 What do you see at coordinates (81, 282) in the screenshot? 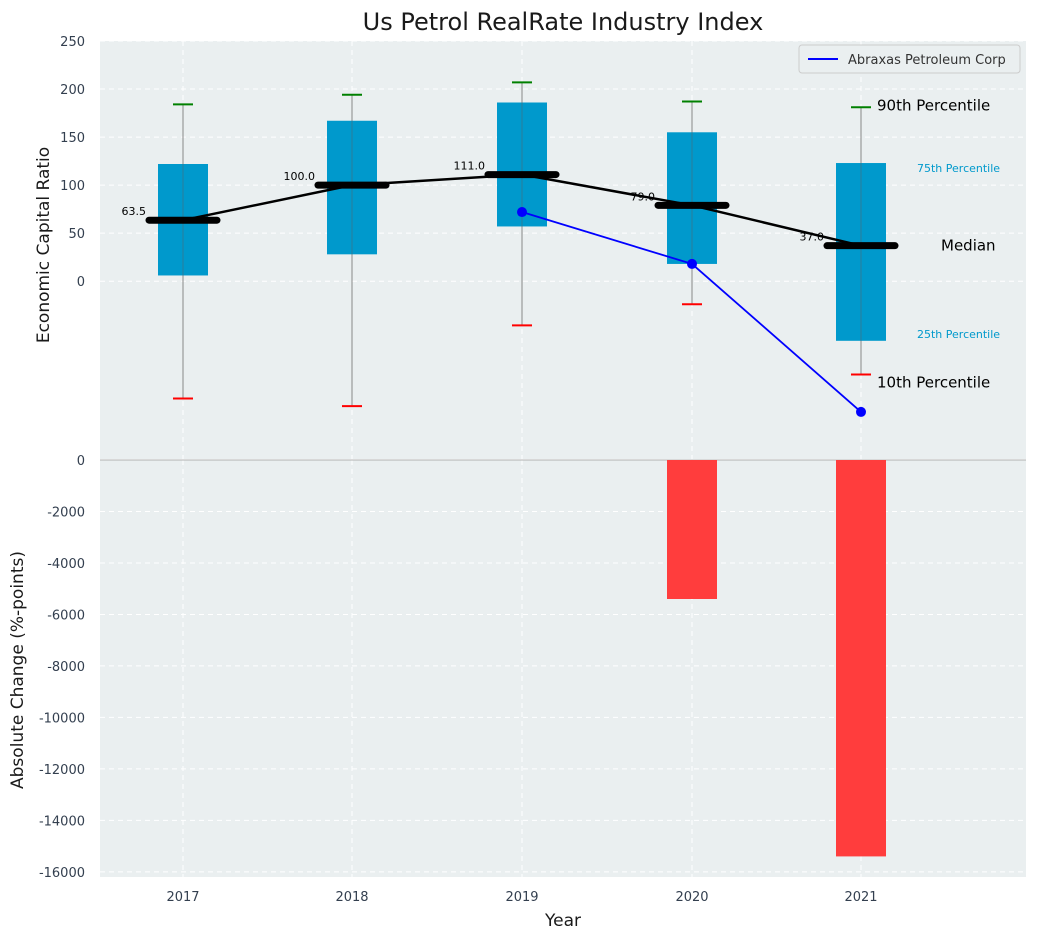
I see `top-y-tick-label: 0` at bounding box center [81, 282].